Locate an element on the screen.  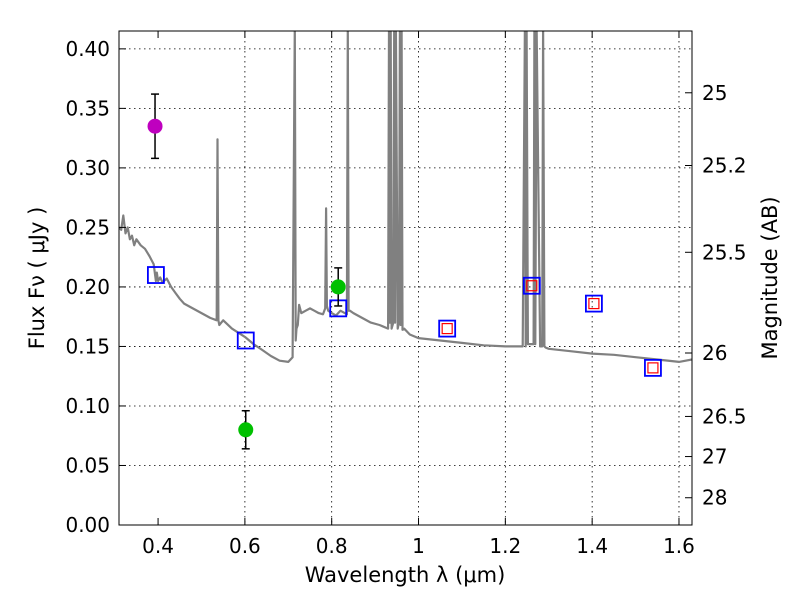
x-tick-label: 1.6 is located at coordinates (679, 546).